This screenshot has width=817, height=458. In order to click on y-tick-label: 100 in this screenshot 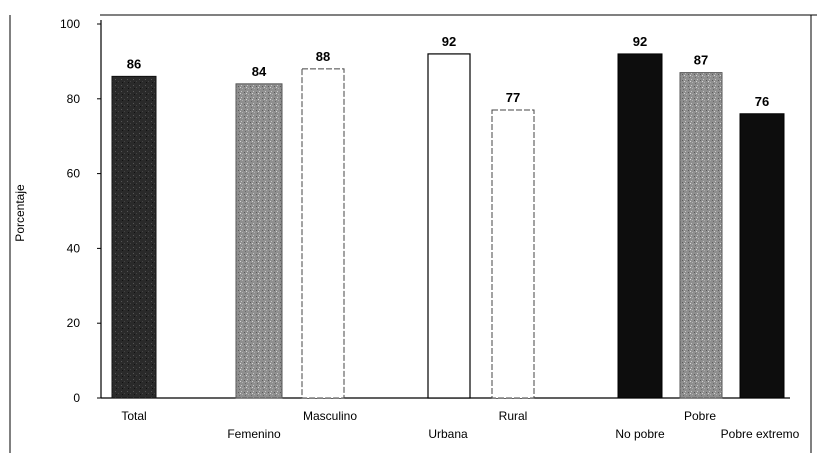, I will do `click(70, 24)`.